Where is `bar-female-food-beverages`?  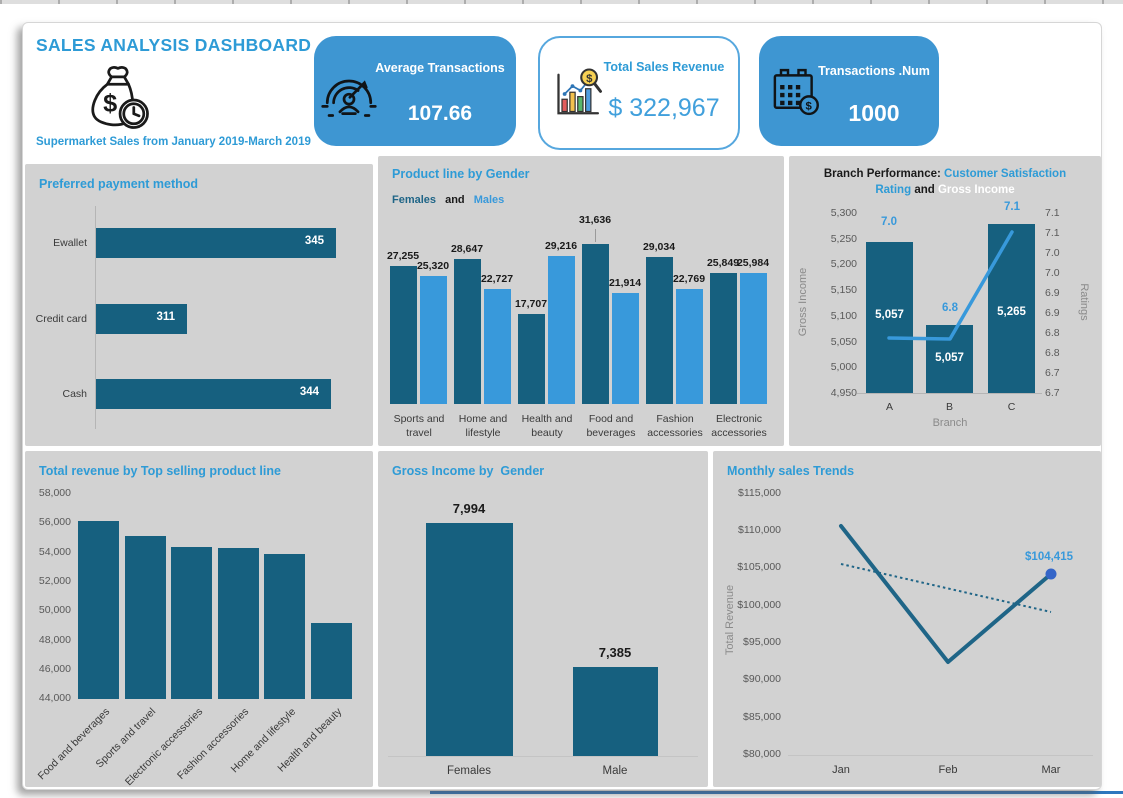 bar-female-food-beverages is located at coordinates (595, 324).